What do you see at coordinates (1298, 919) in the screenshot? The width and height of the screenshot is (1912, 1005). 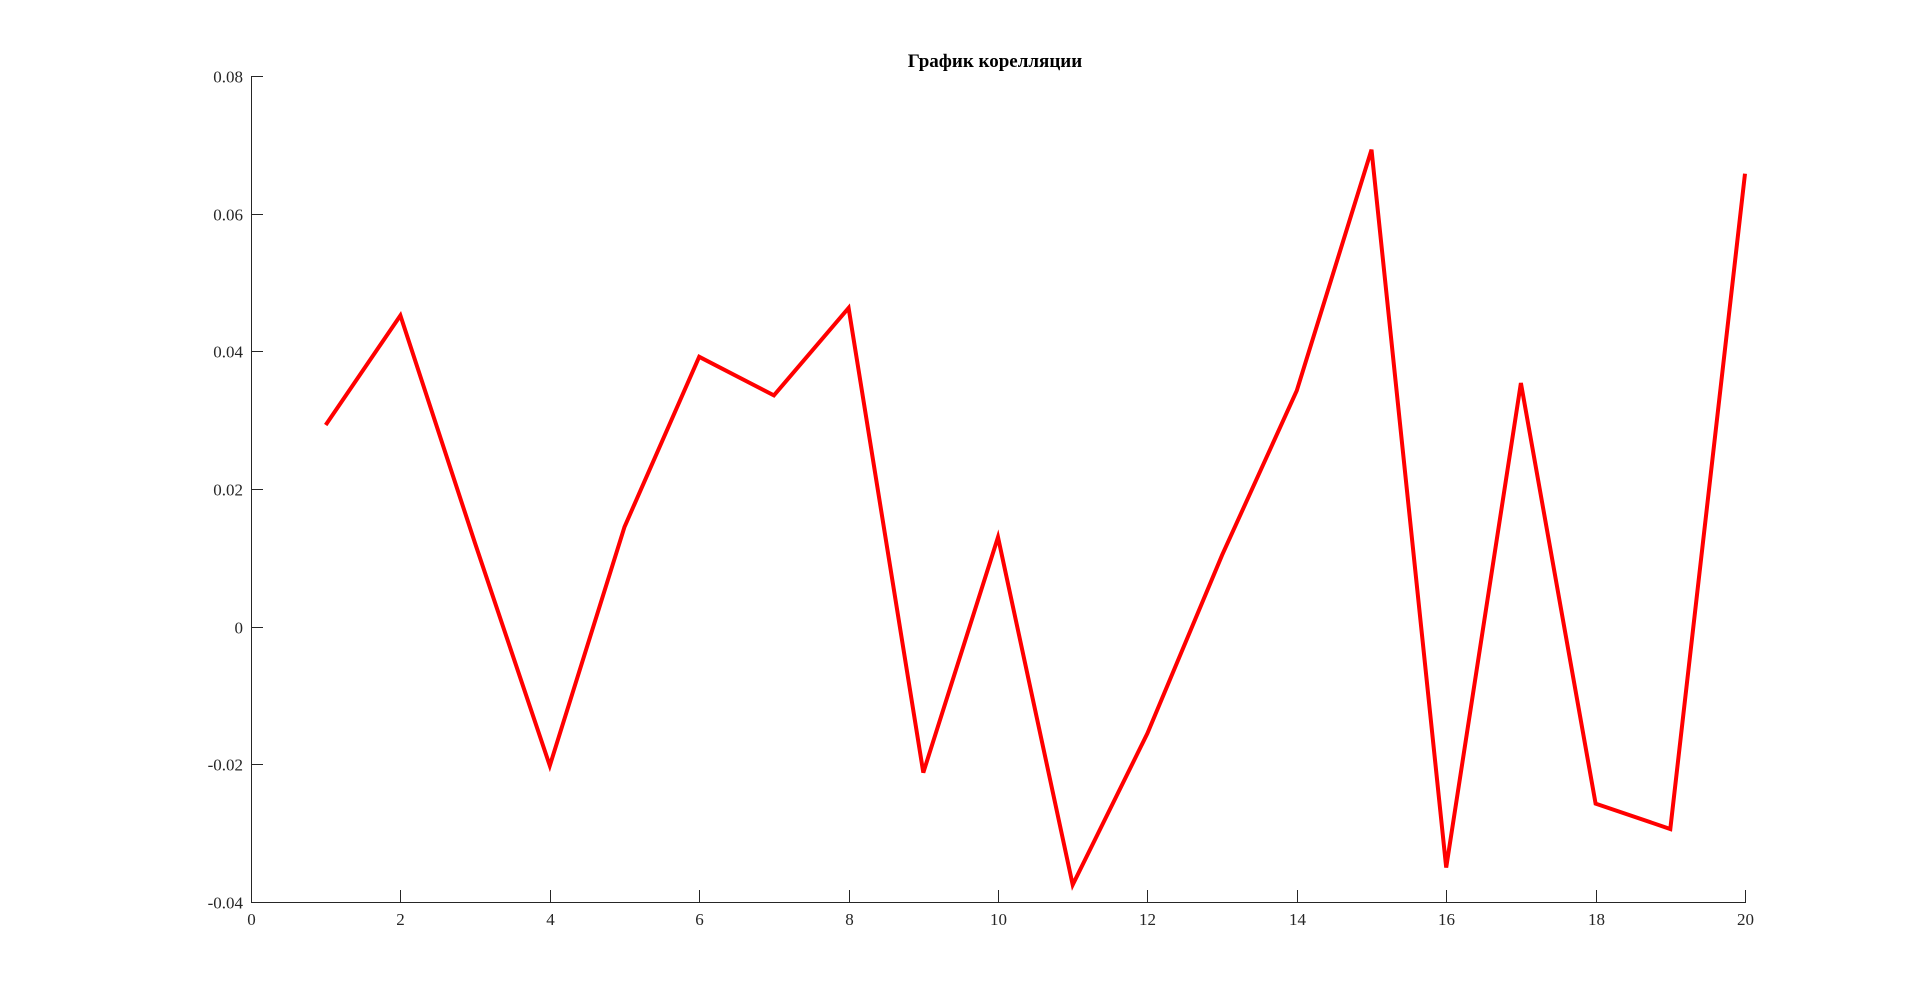 I see `x-tick-label: 14` at bounding box center [1298, 919].